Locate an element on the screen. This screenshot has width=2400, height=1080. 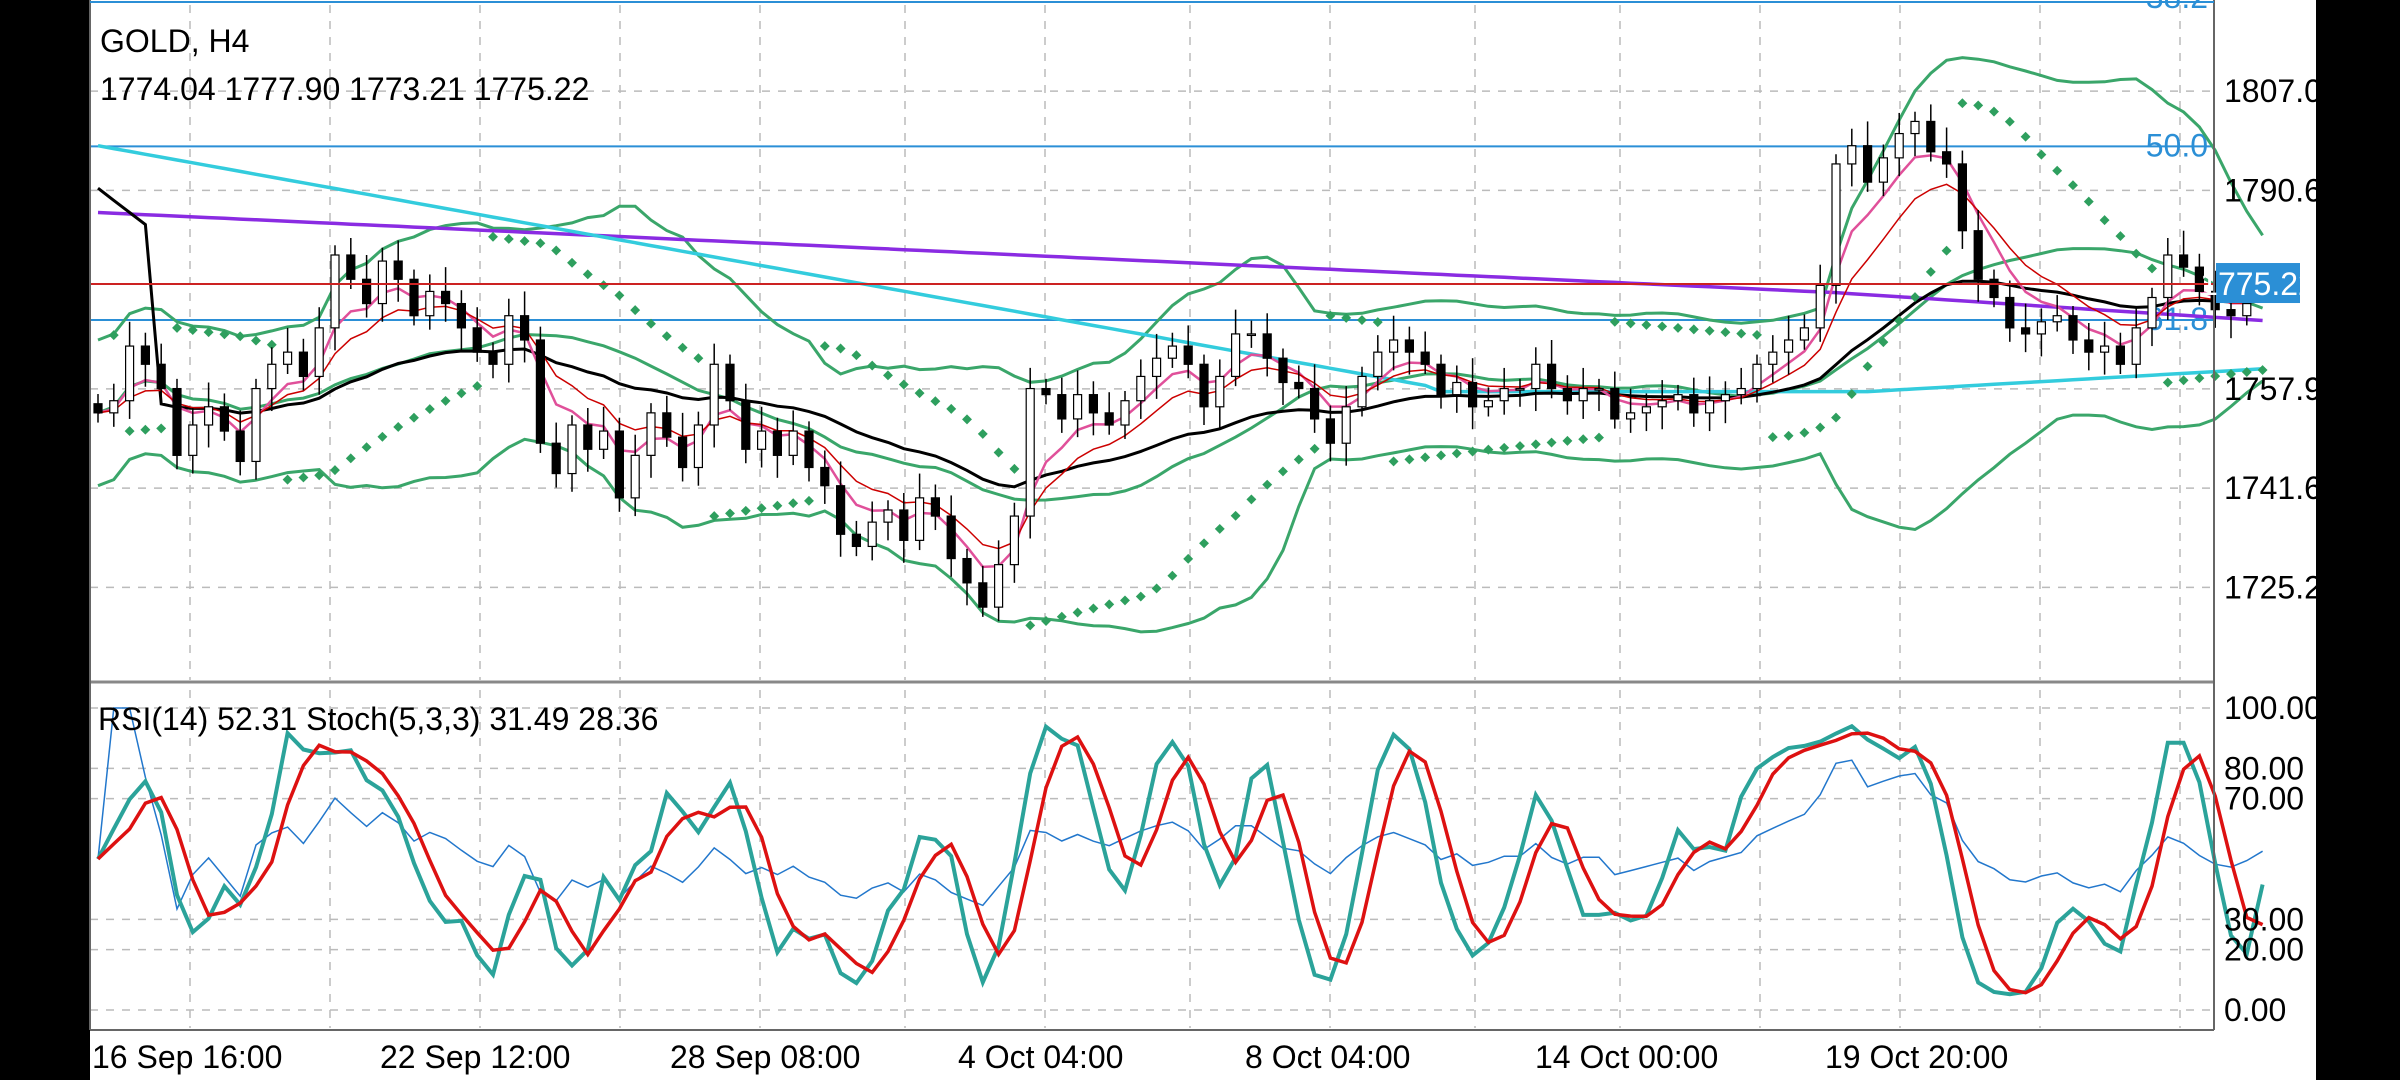
time-tick-label: 16 Sep 16:00 is located at coordinates (187, 1057).